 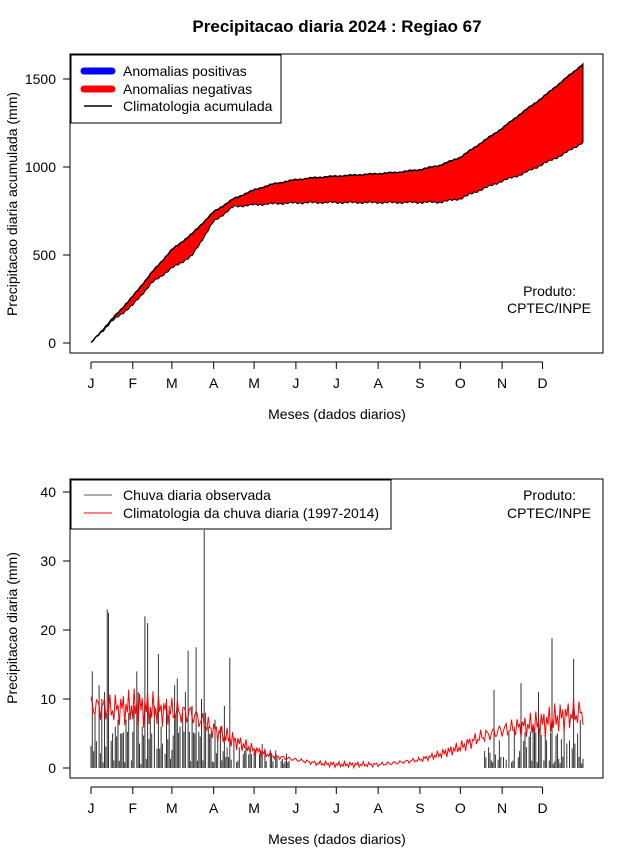 What do you see at coordinates (12, 204) in the screenshot?
I see `y-axis-label: Precipitacao diaria acumulada (mm)` at bounding box center [12, 204].